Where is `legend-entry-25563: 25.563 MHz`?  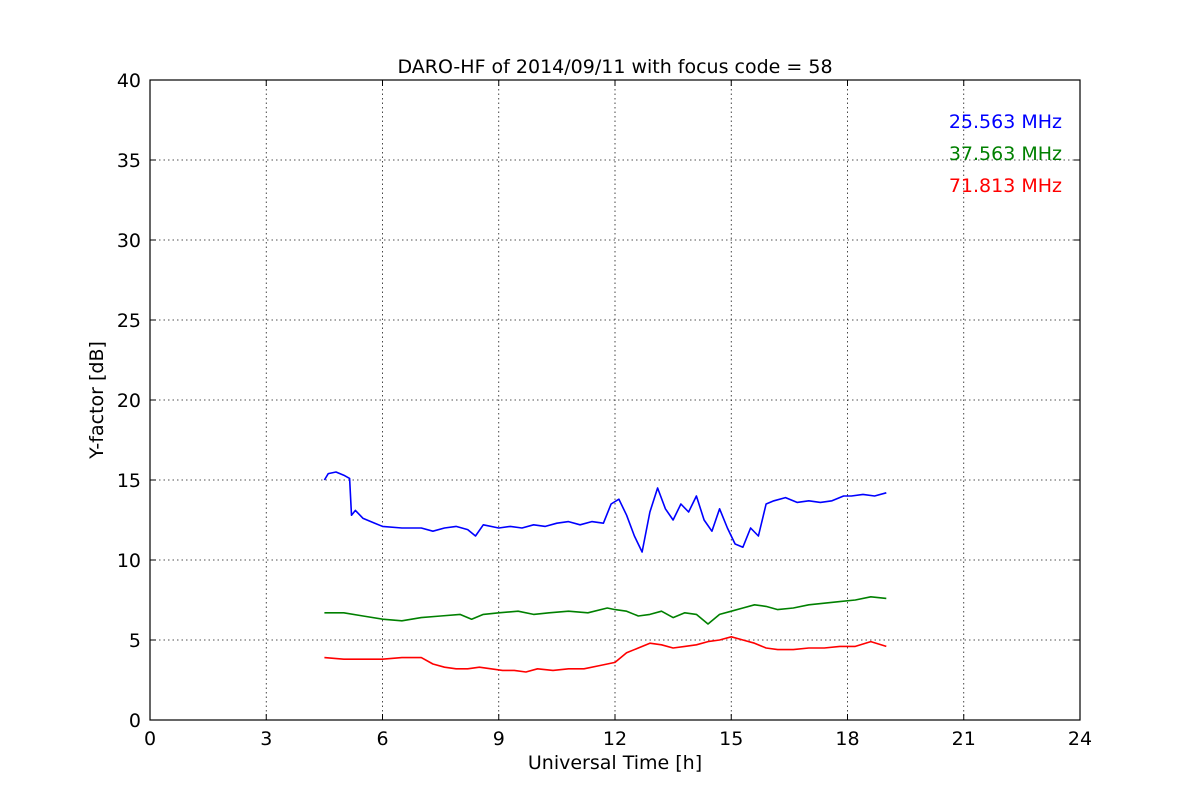
legend-entry-25563: 25.563 MHz is located at coordinates (1005, 122).